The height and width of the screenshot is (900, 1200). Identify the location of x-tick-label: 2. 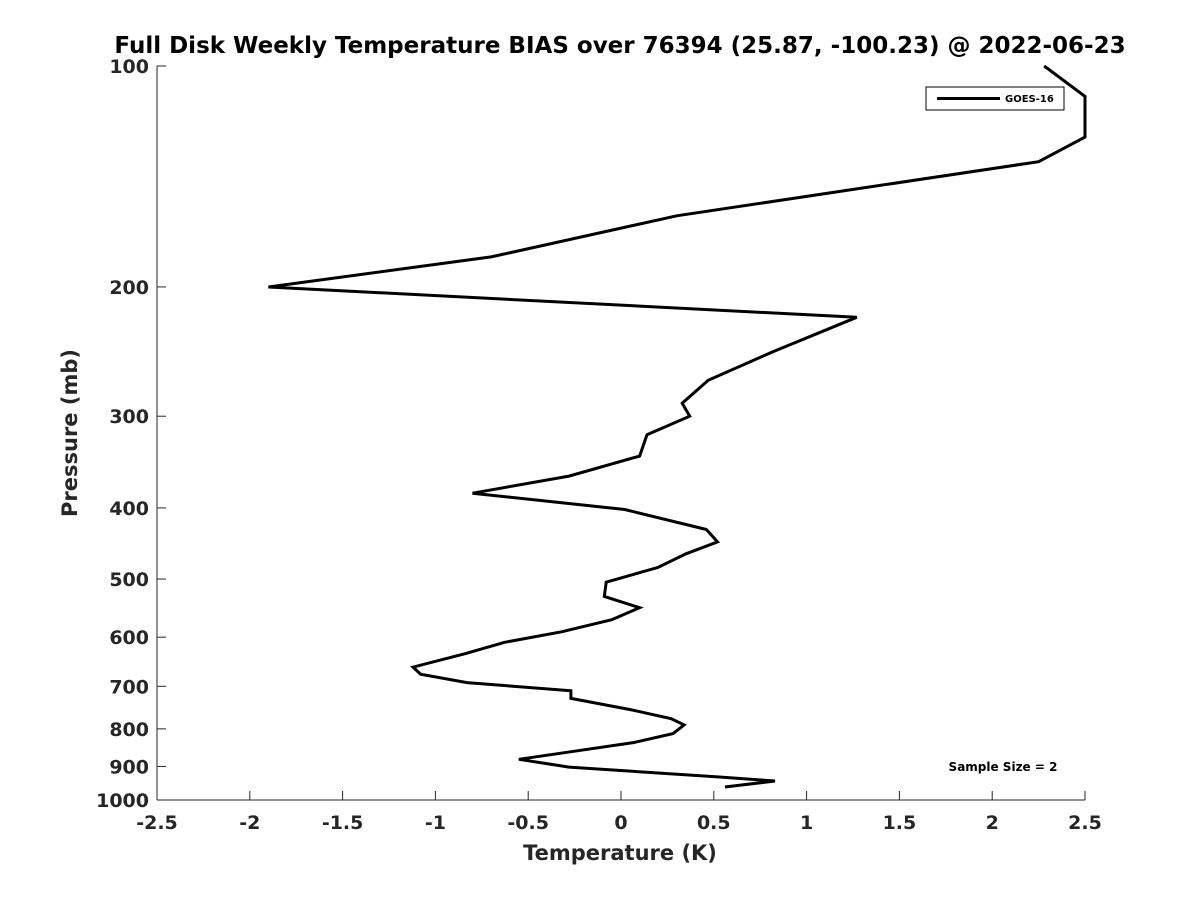
(992, 823).